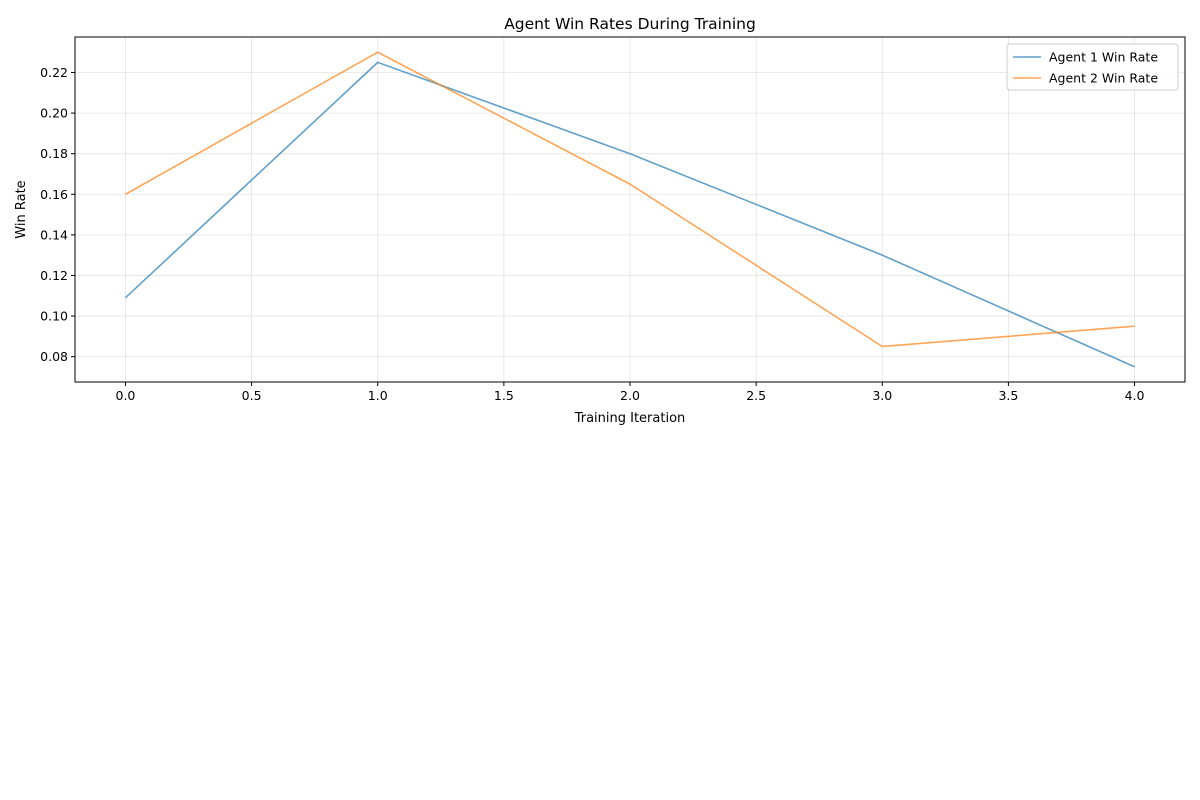 This screenshot has width=1200, height=800. I want to click on x-tick-label: 3.5, so click(1008, 395).